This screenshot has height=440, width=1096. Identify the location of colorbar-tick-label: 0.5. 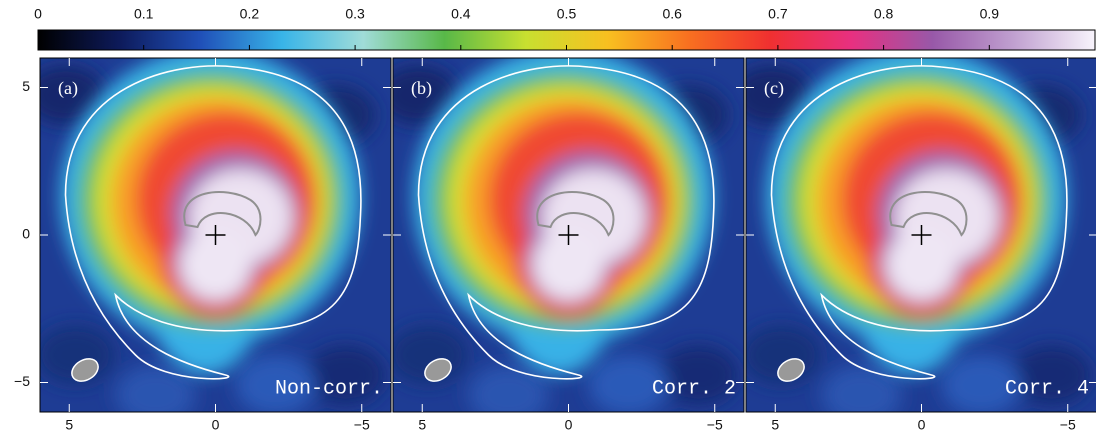
(567, 14).